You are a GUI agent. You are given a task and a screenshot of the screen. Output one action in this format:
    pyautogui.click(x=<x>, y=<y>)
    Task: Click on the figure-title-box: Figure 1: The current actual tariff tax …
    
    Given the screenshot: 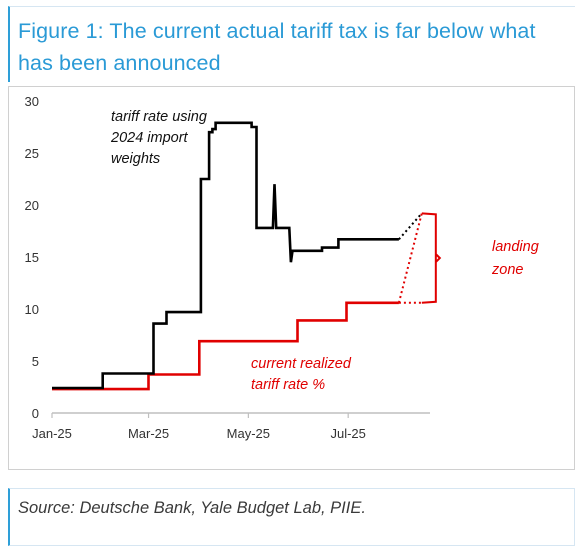 What is the action you would take?
    pyautogui.click(x=291, y=44)
    